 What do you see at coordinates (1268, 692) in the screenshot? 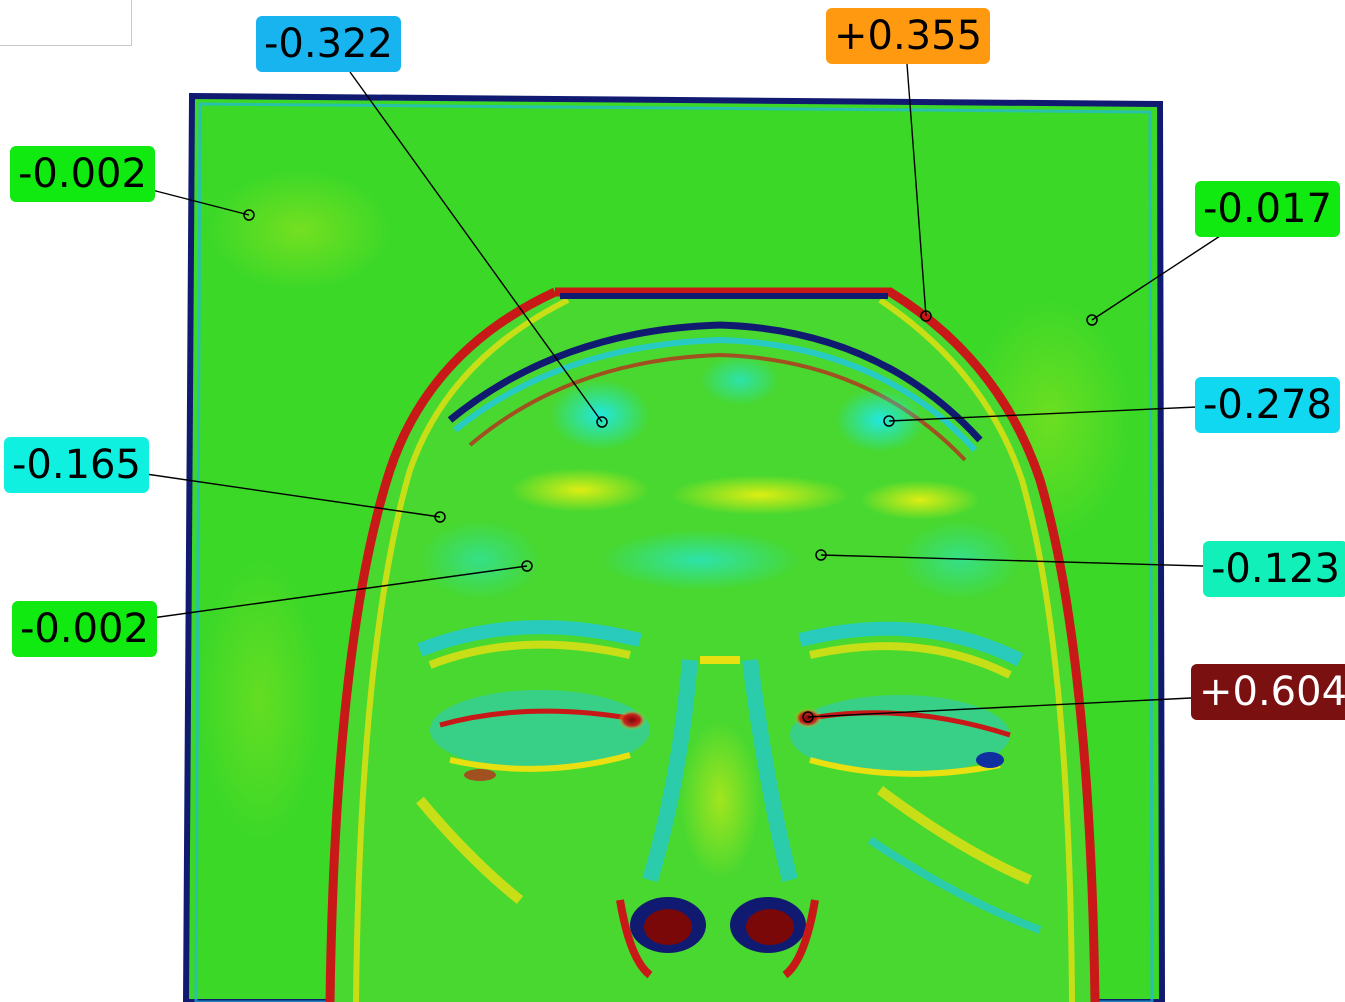
I see `deviation-label: +0.604` at bounding box center [1268, 692].